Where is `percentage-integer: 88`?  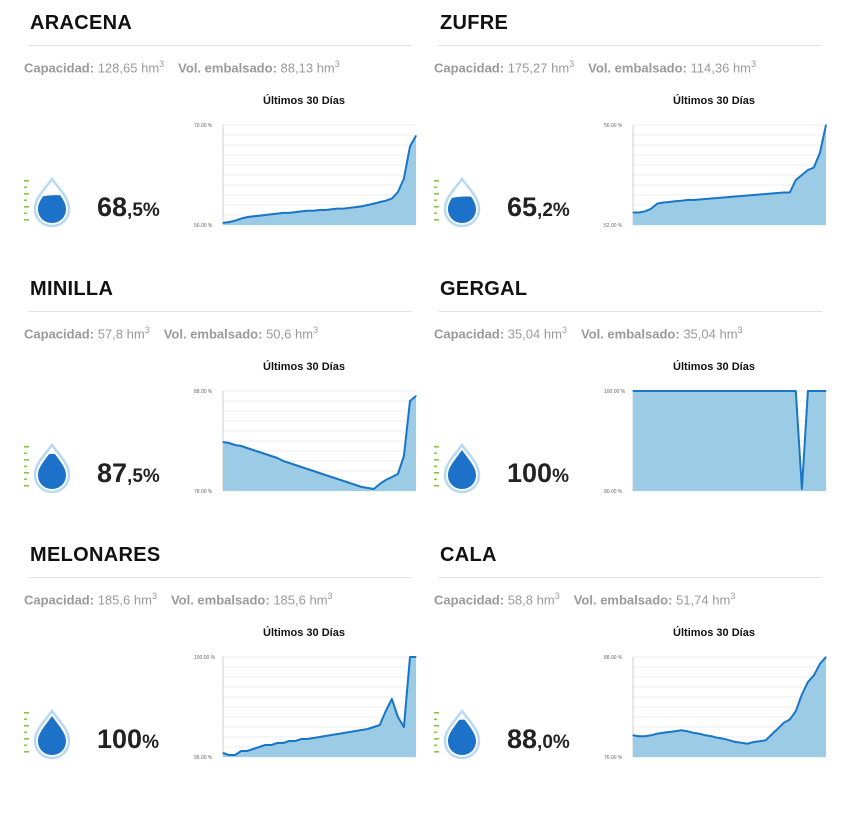
percentage-integer: 88 is located at coordinates (522, 739).